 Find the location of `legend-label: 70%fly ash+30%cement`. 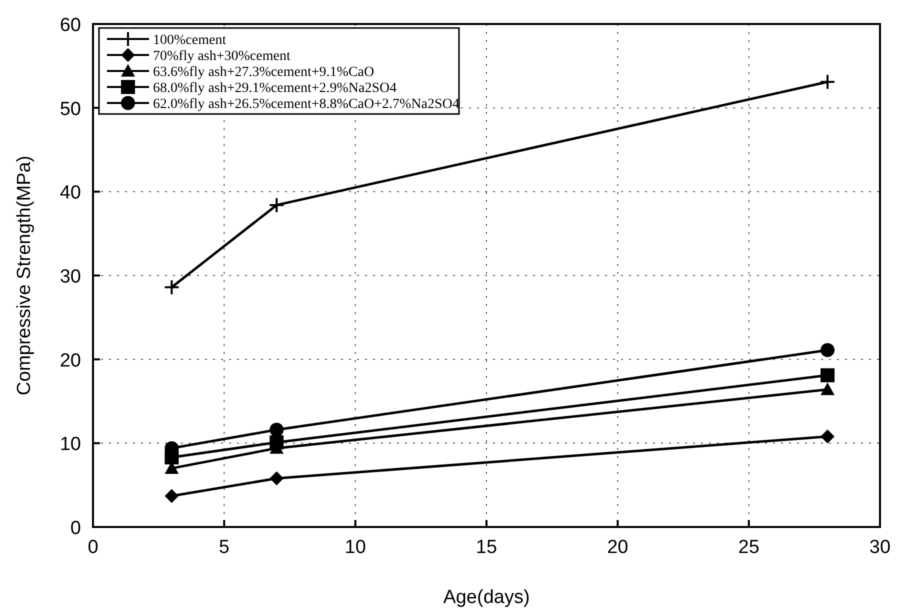

legend-label: 70%fly ash+30%cement is located at coordinates (221, 56).